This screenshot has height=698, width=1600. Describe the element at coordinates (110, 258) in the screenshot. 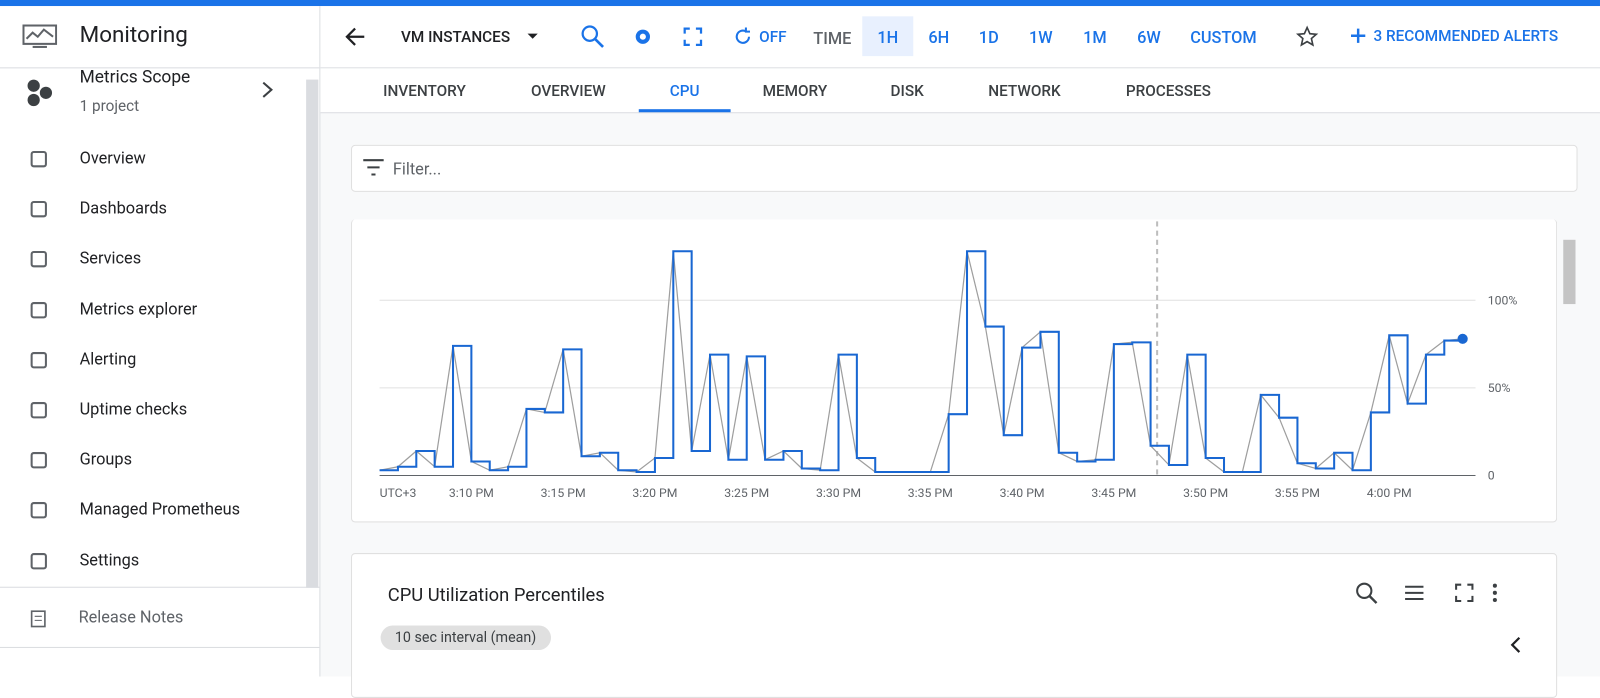

I see `nav-item: Services` at that location.